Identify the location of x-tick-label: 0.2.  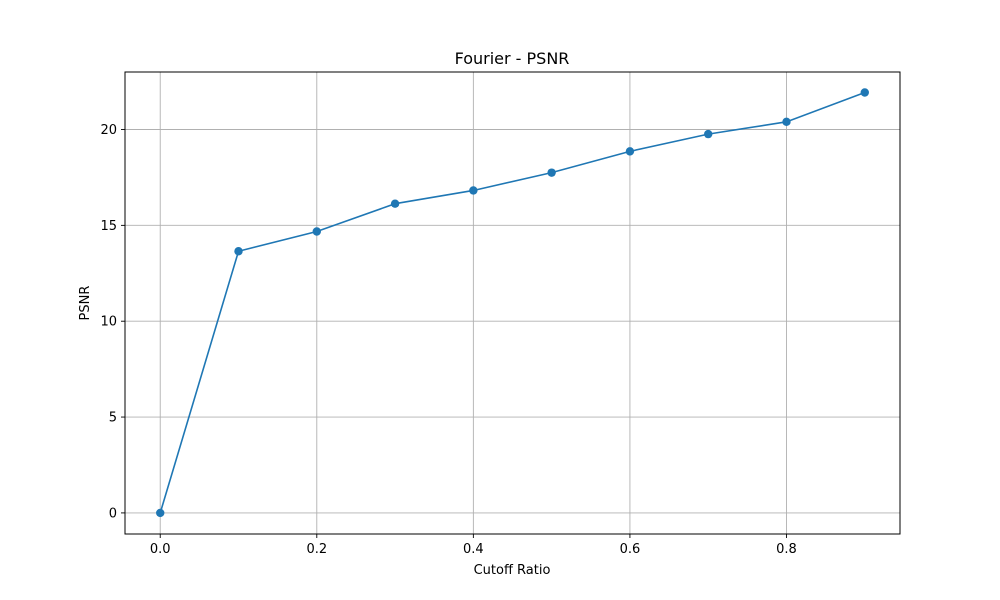
(316, 549).